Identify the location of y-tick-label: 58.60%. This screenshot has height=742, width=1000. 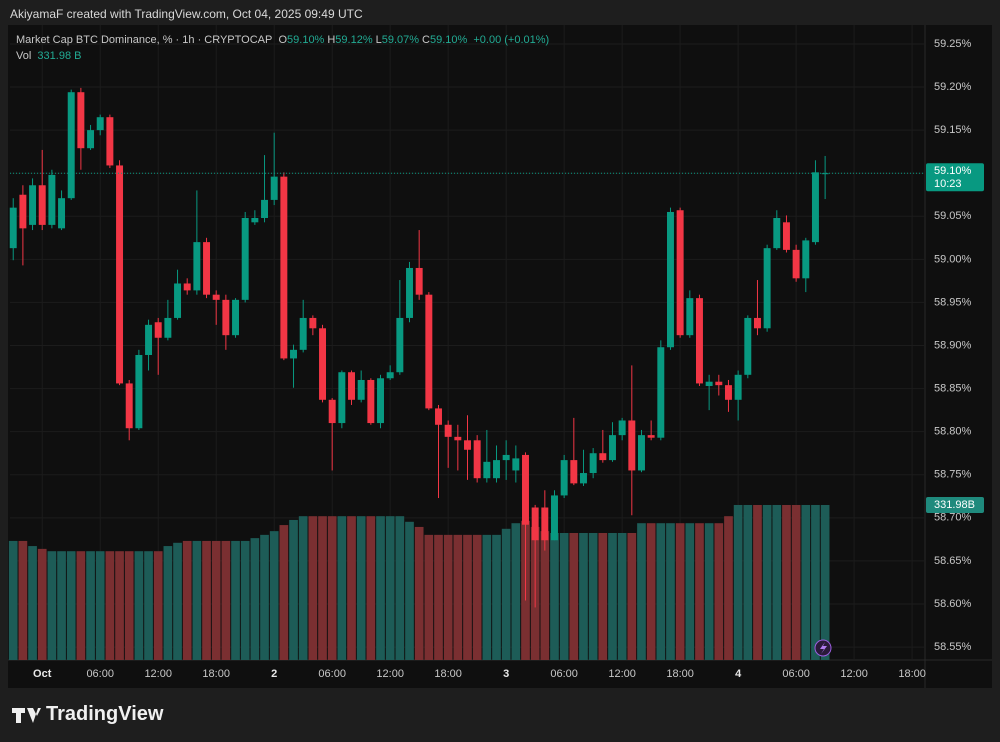
(953, 604).